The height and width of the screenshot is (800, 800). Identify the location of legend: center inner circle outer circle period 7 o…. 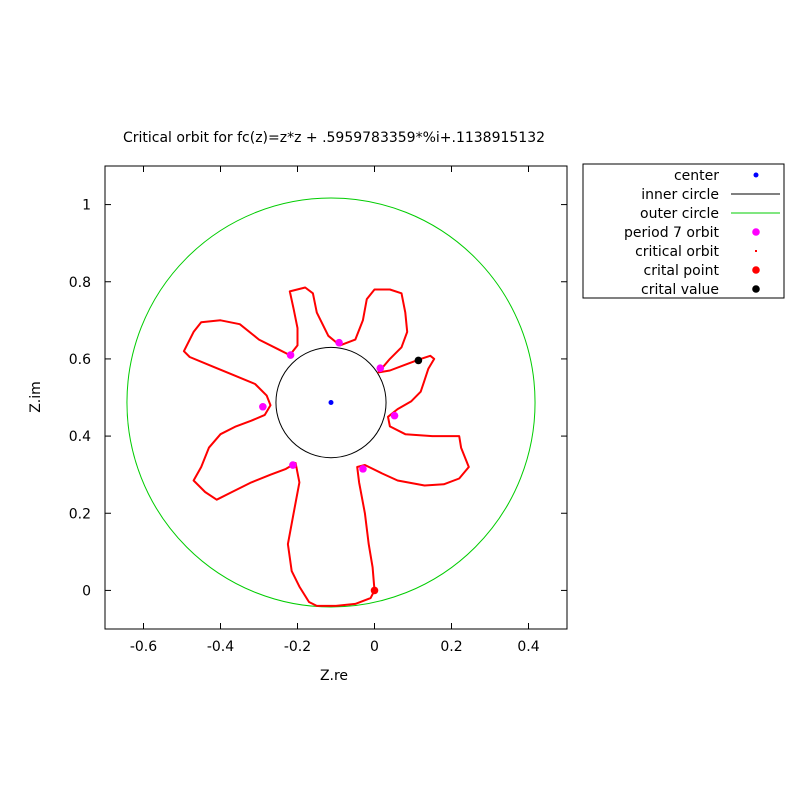
(683, 231).